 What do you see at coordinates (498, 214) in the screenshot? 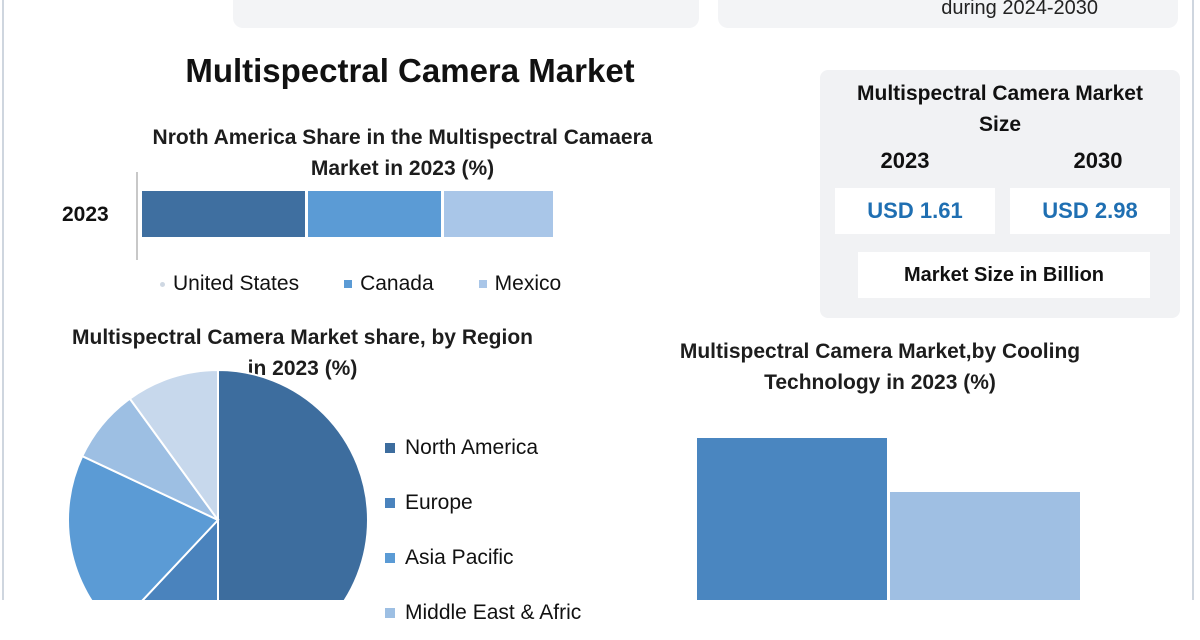
I see `stacked-bar-segment-mexico` at bounding box center [498, 214].